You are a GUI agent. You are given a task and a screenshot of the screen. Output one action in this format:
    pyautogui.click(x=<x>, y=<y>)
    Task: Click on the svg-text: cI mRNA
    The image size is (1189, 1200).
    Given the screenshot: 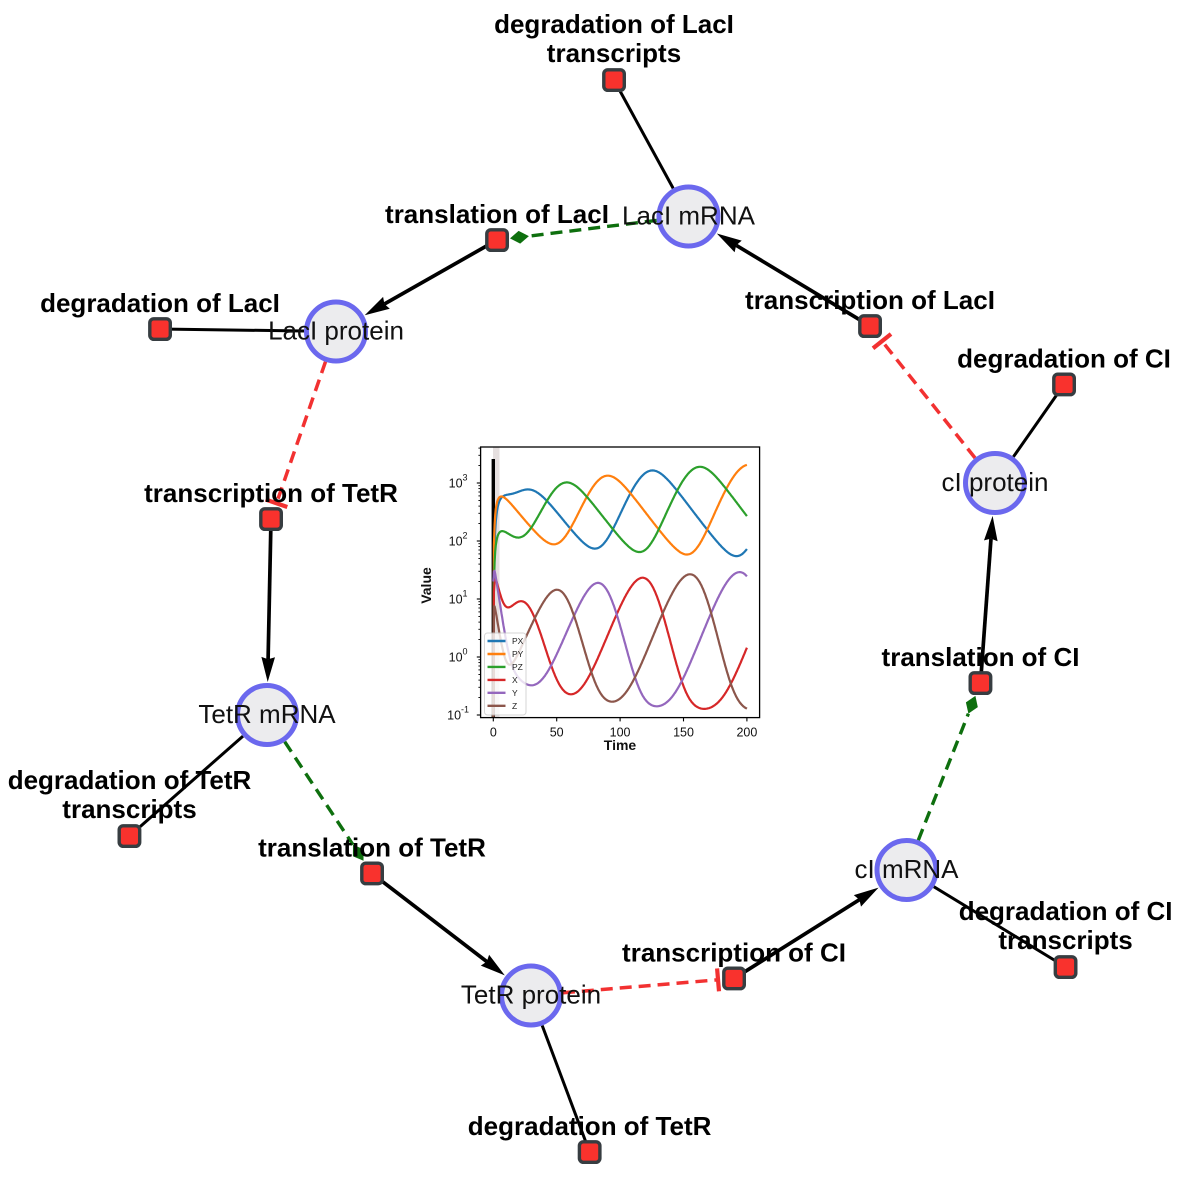 What is the action you would take?
    pyautogui.click(x=907, y=869)
    